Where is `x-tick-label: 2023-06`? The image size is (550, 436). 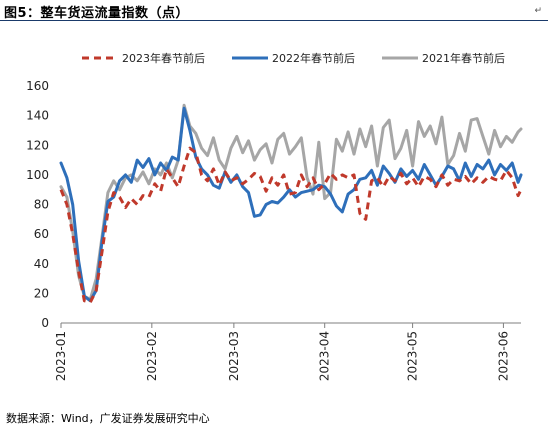
x-tick-label: 2023-06 is located at coordinates (503, 356).